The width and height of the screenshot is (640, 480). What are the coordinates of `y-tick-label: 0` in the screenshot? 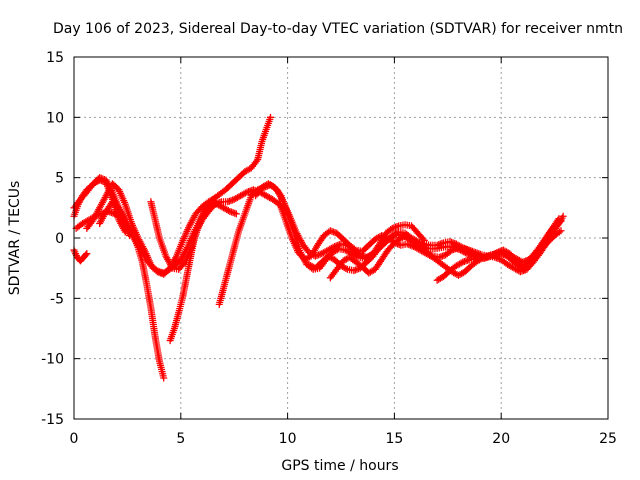 It's located at (59, 239).